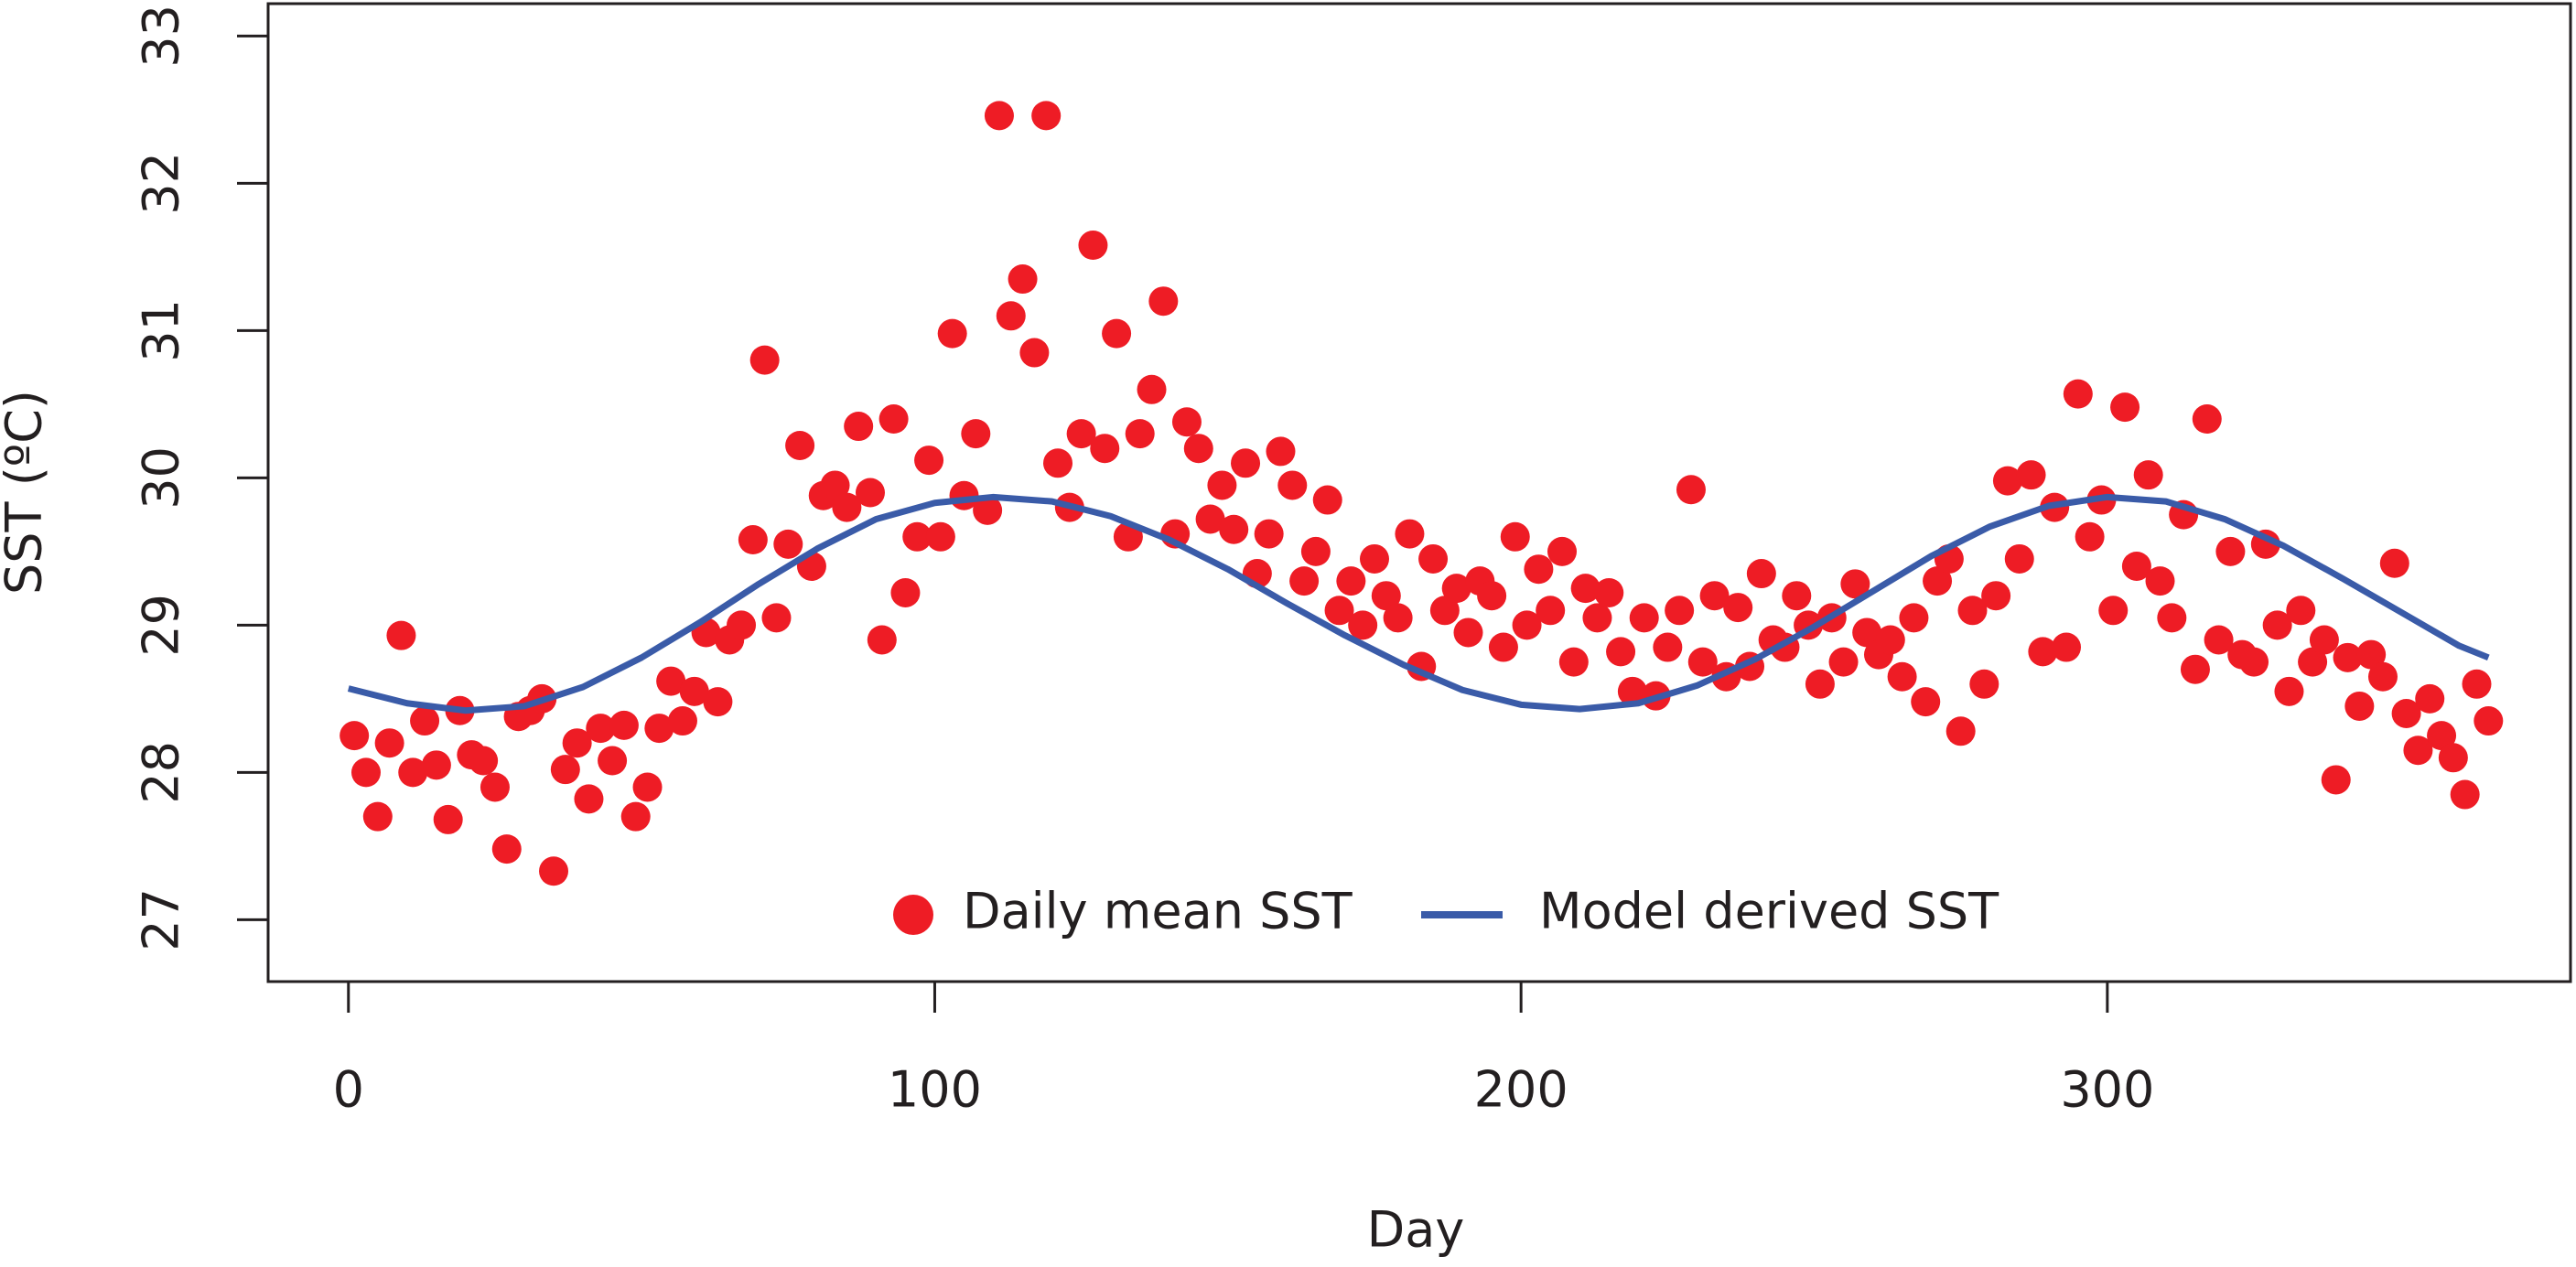 The width and height of the screenshot is (2576, 1267). What do you see at coordinates (1769, 911) in the screenshot?
I see `legend-label: Model derived SST` at bounding box center [1769, 911].